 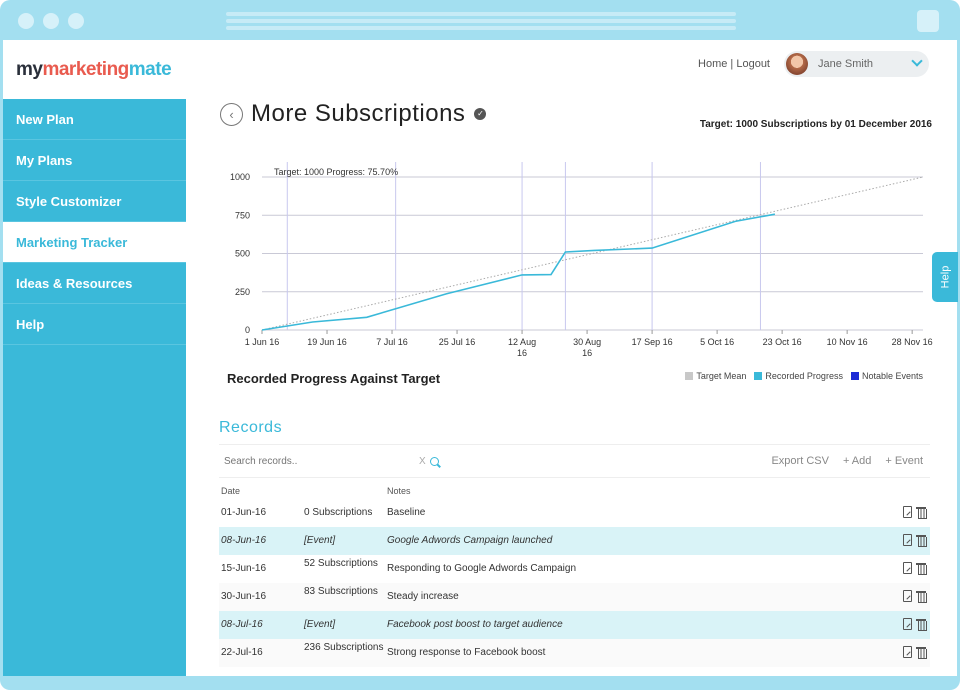 What do you see at coordinates (150, 69) in the screenshot?
I see `logo-part: mate` at bounding box center [150, 69].